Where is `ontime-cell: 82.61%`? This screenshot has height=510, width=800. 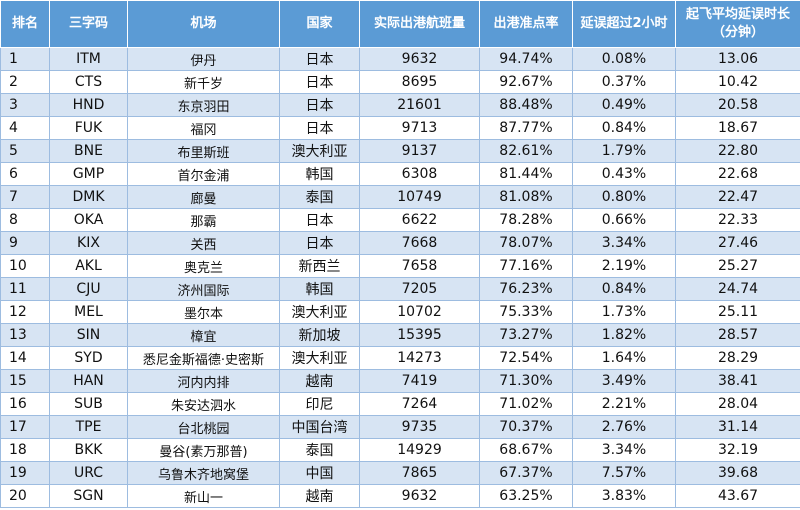
ontime-cell: 82.61% is located at coordinates (526, 151).